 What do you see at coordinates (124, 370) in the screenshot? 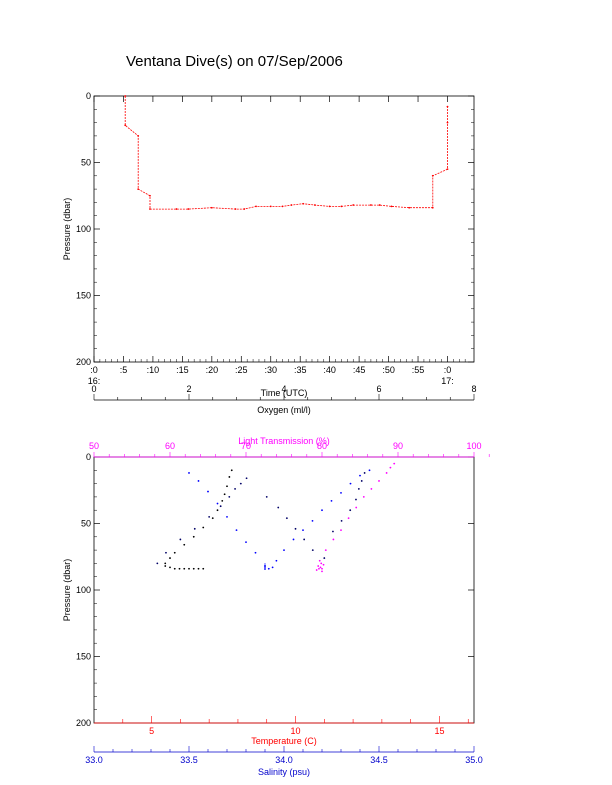
I see `x-tick-label: :5` at bounding box center [124, 370].